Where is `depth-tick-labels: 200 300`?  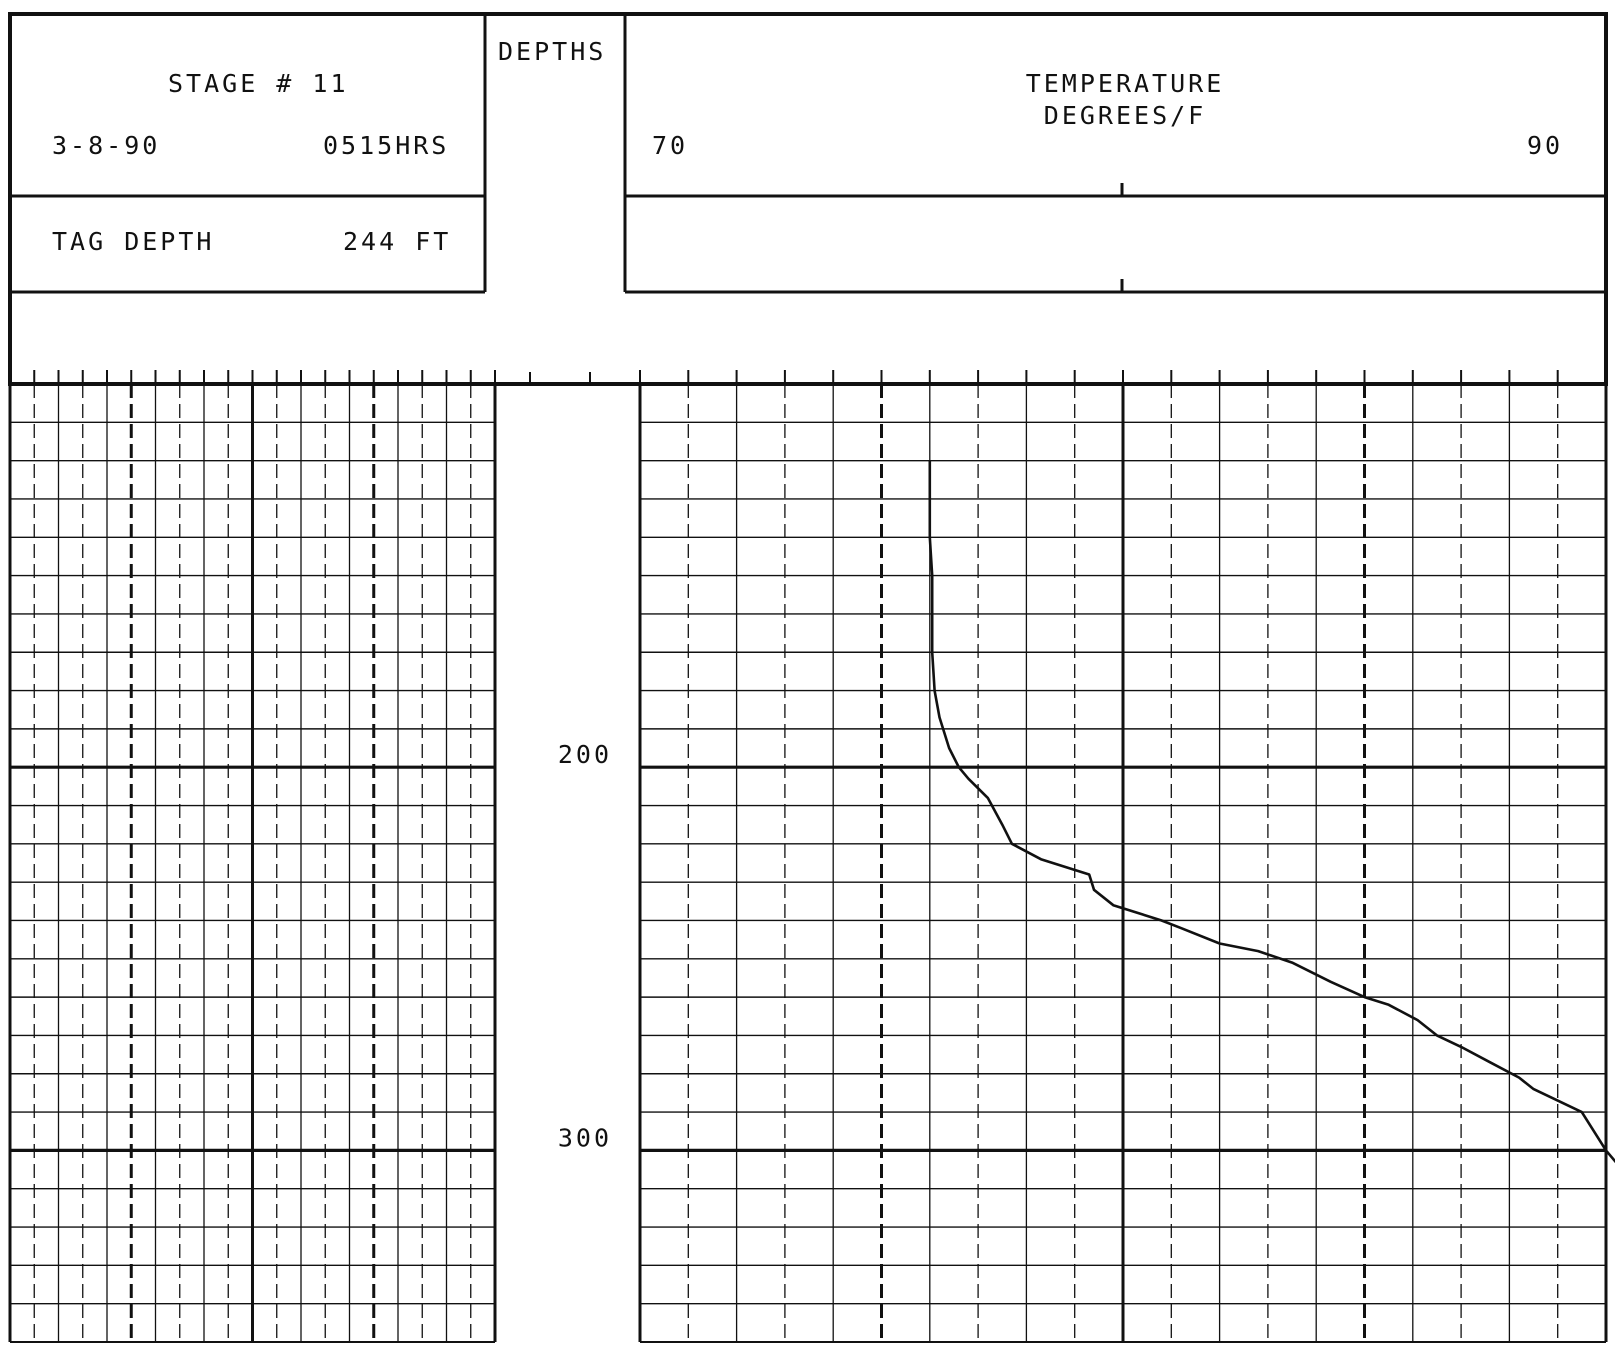 depth-tick-labels: 200 300 is located at coordinates (585, 946).